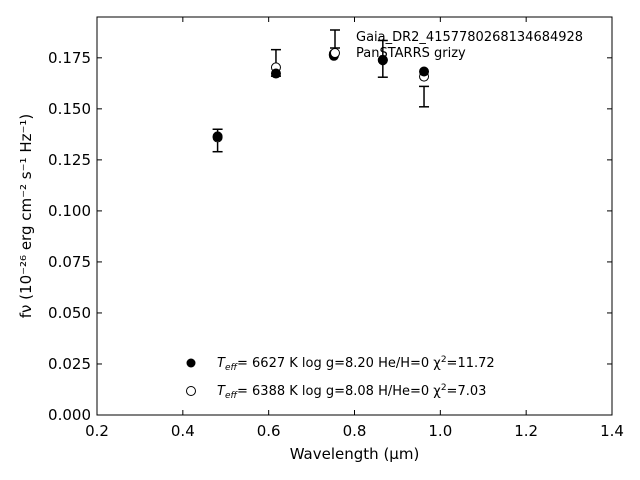  I want to click on y-tick-label: 0.150, so click(69, 109).